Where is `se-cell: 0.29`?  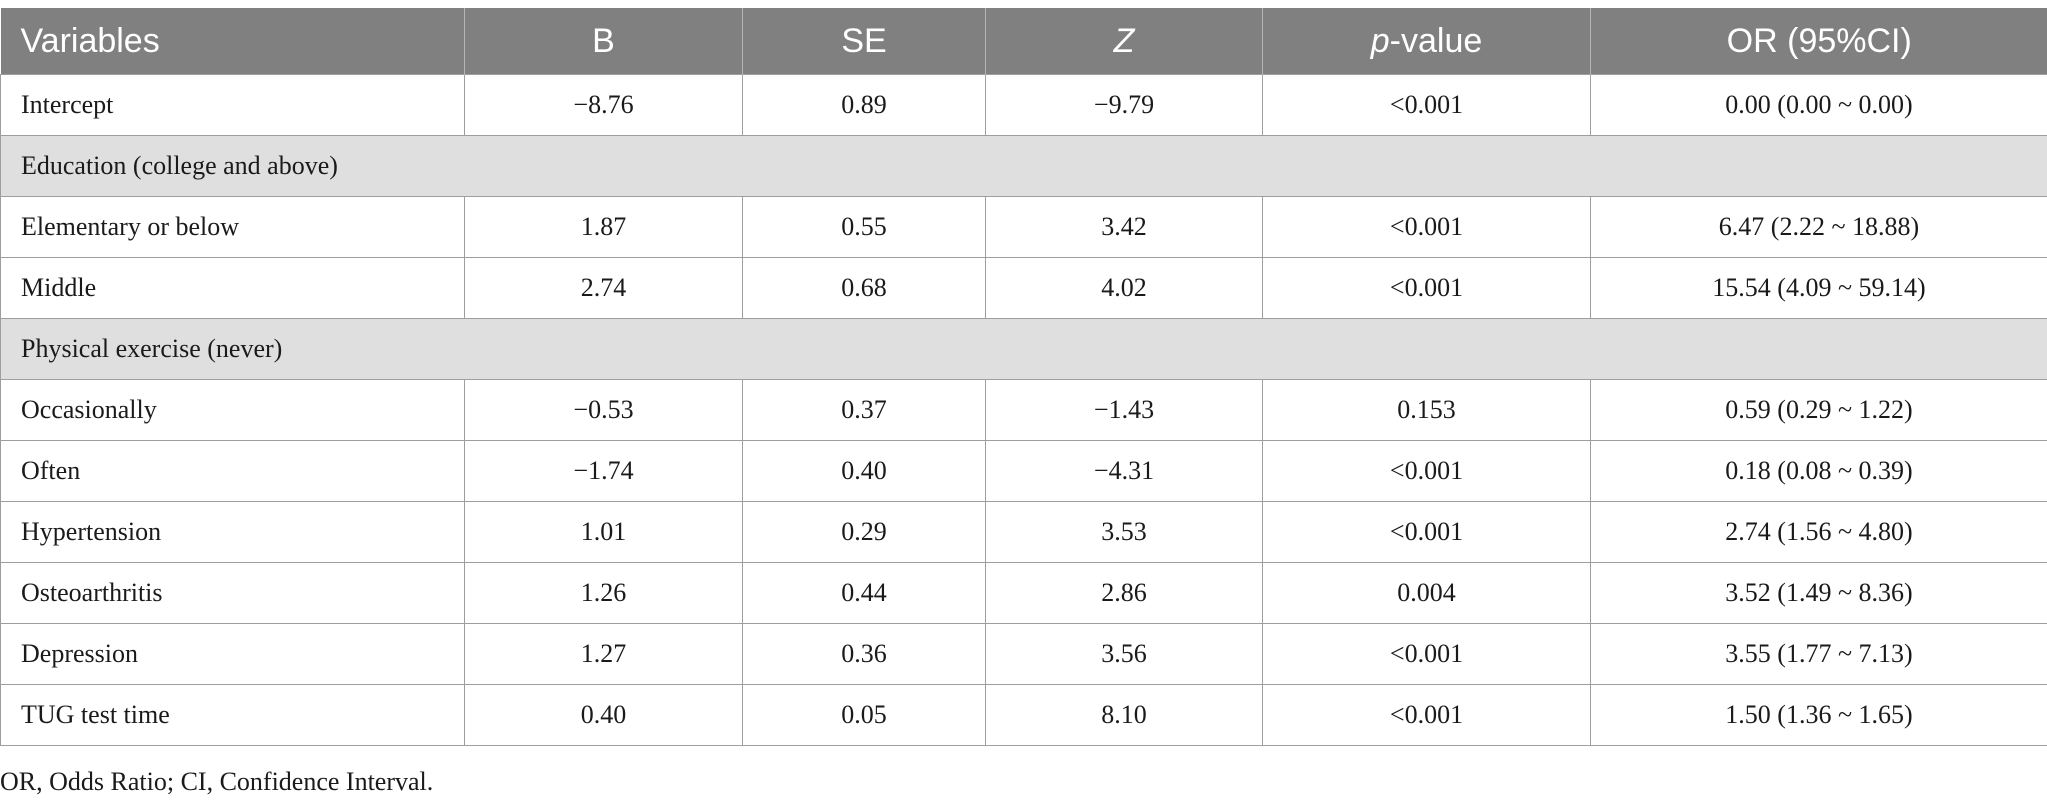 se-cell: 0.29 is located at coordinates (864, 532).